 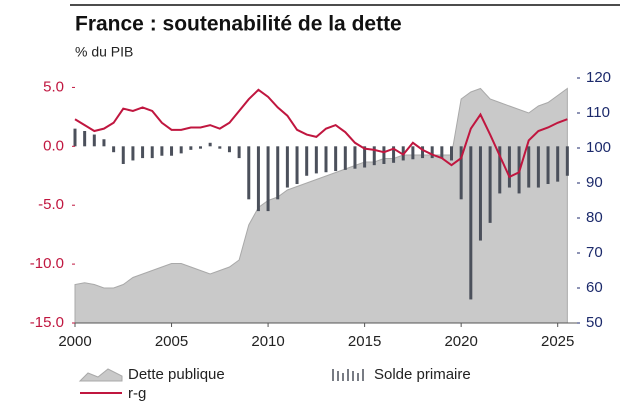 I want to click on y-tick-label: -5.0, so click(x=51, y=204).